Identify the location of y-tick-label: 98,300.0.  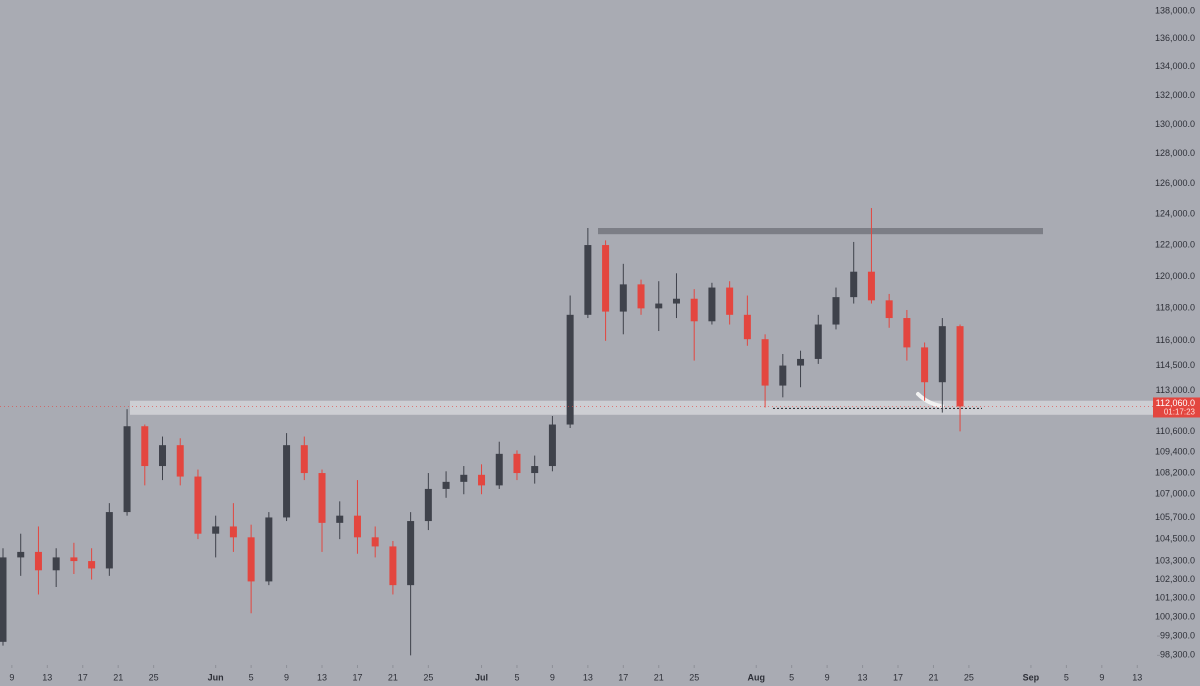
(1177, 655).